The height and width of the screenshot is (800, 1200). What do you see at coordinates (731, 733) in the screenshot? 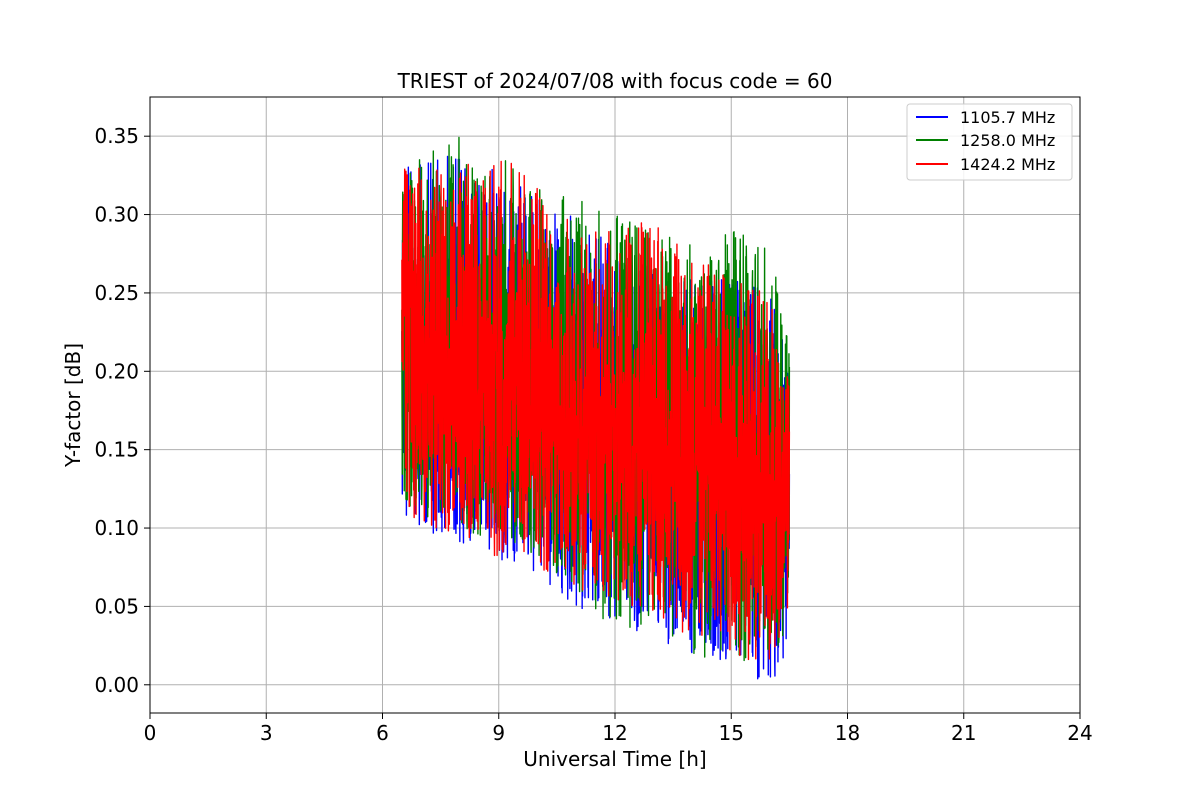
I see `x-tick-label: 15` at bounding box center [731, 733].